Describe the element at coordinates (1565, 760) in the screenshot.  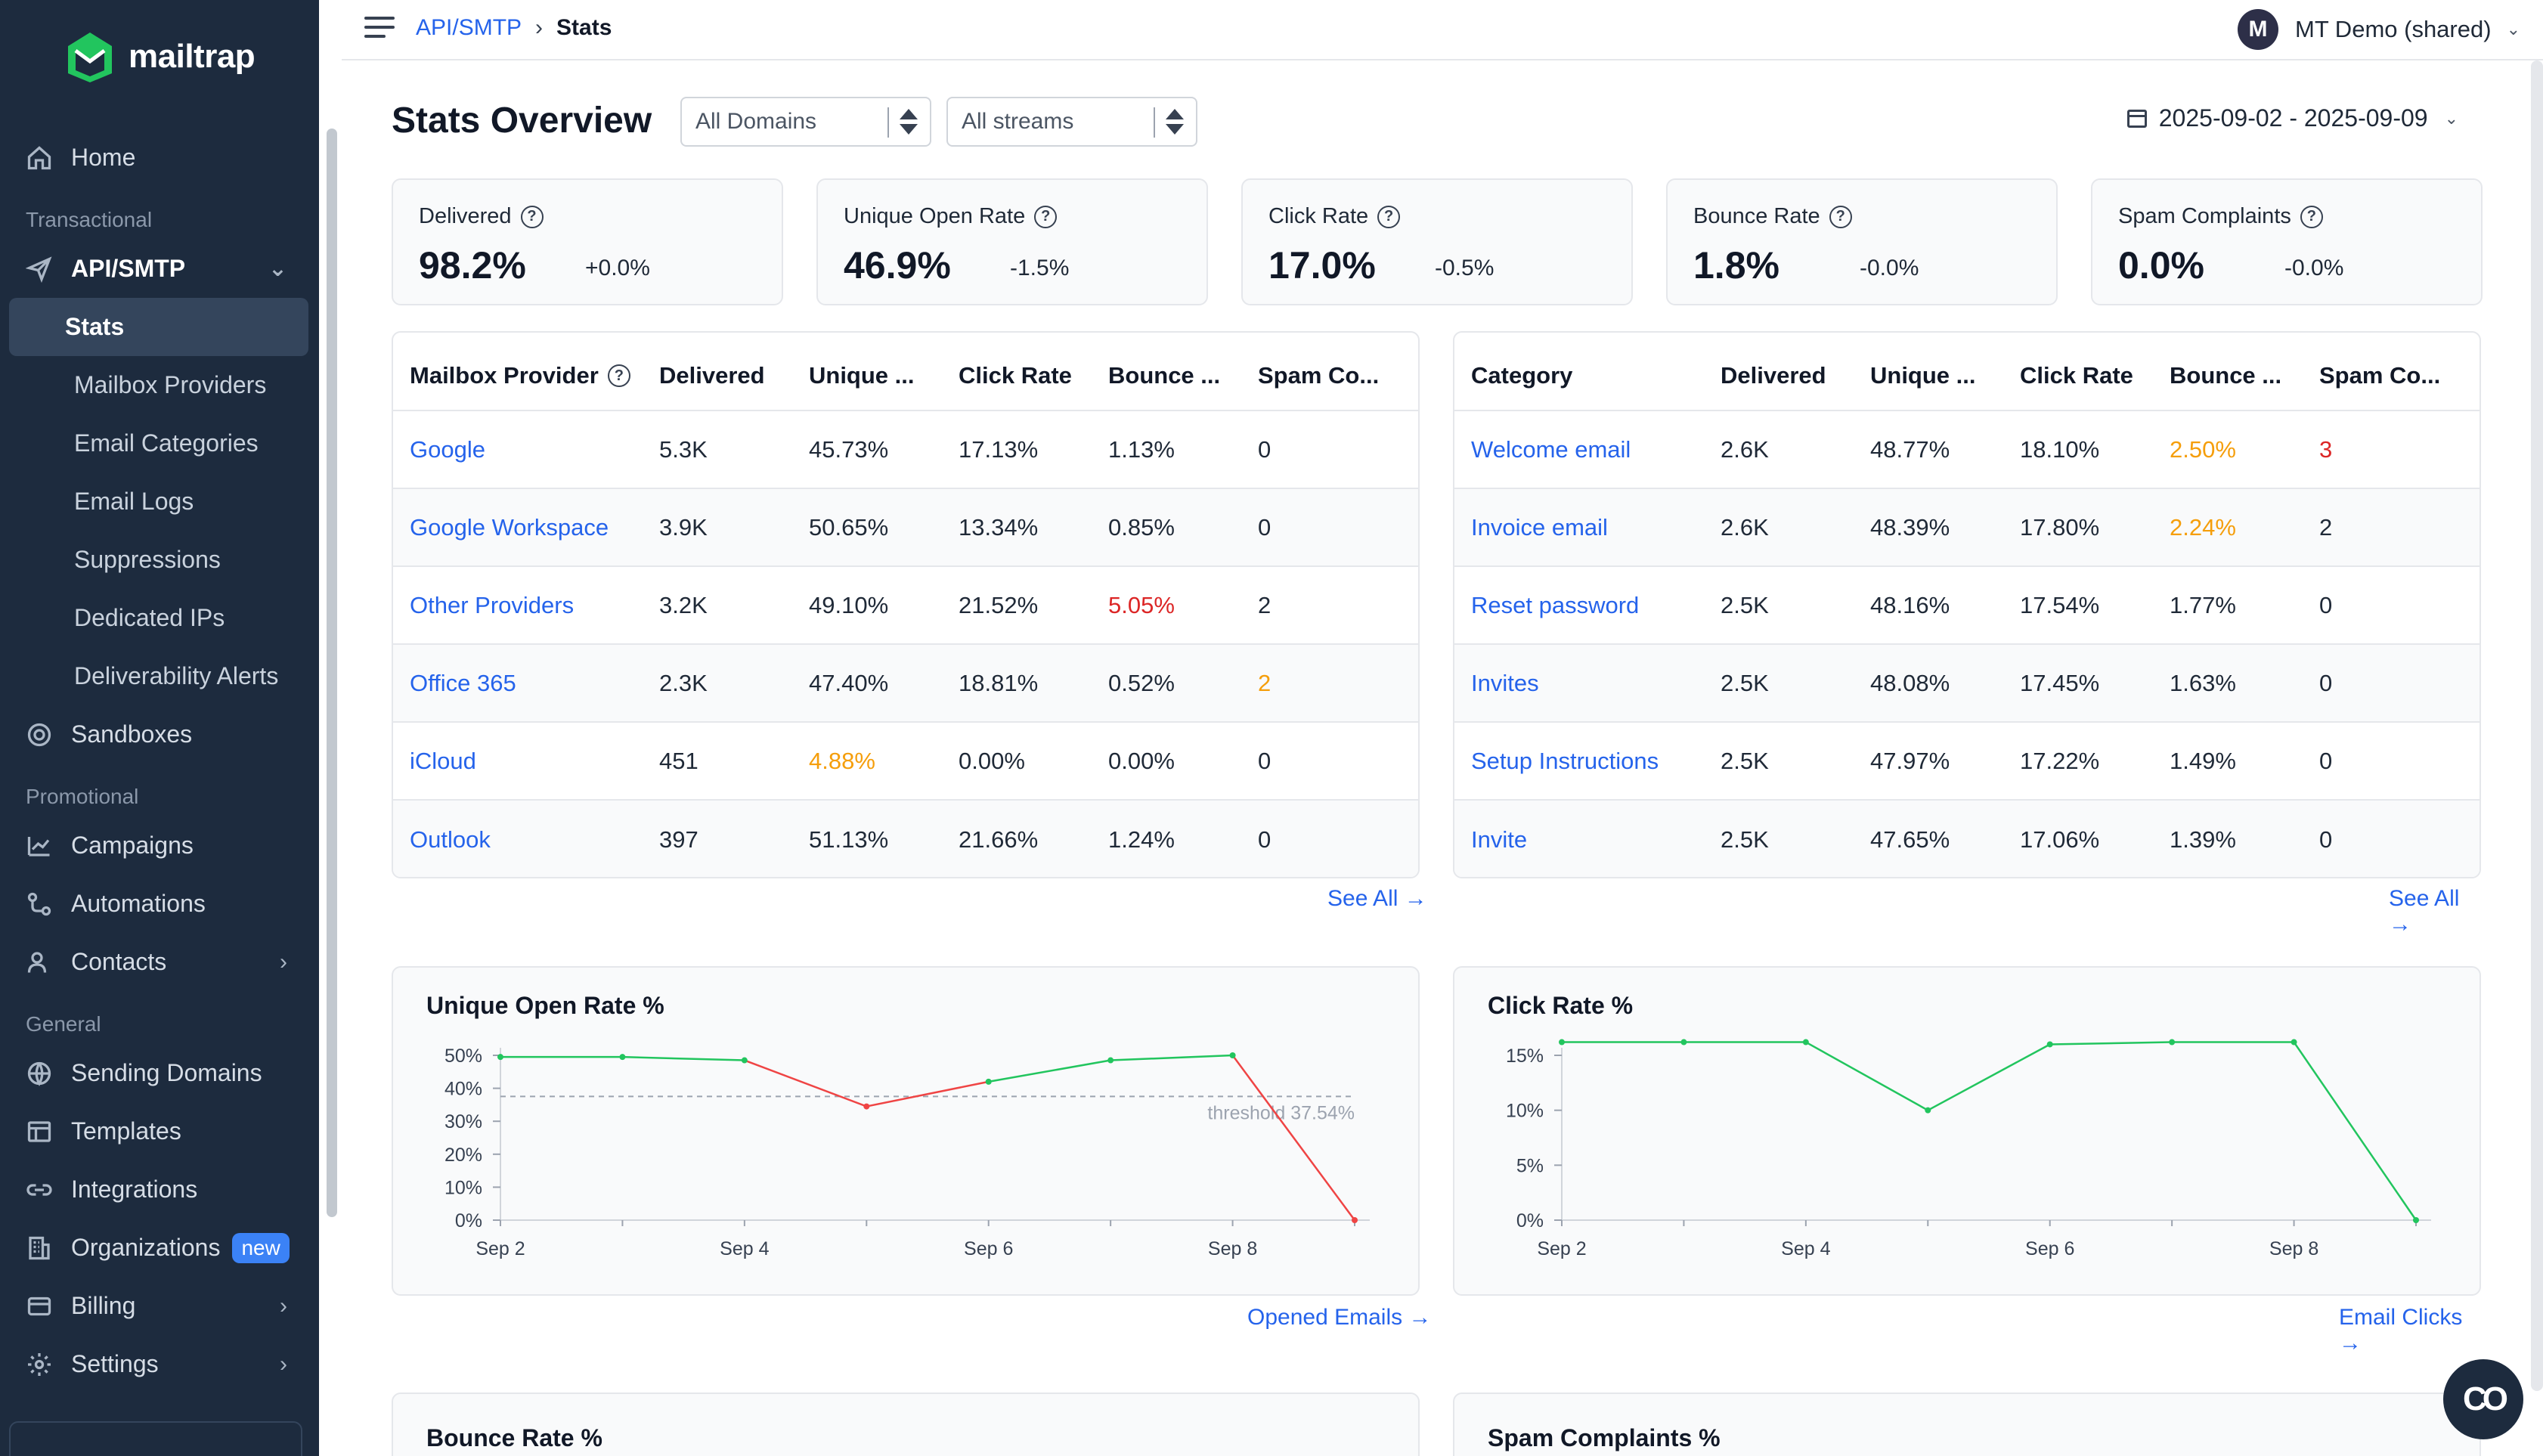
I see `category-link: Setup Instructions` at that location.